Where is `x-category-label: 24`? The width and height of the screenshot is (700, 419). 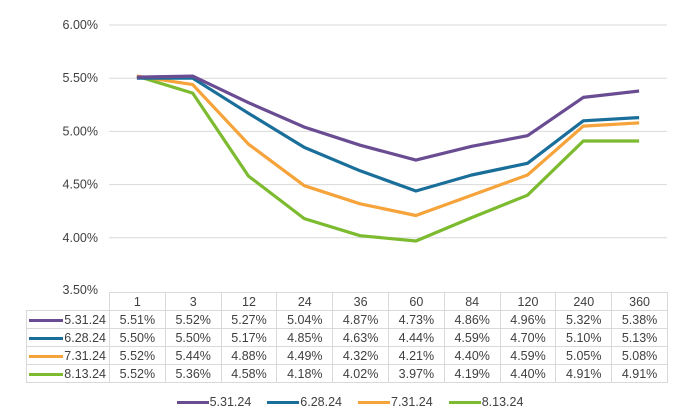
x-category-label: 24 is located at coordinates (305, 301).